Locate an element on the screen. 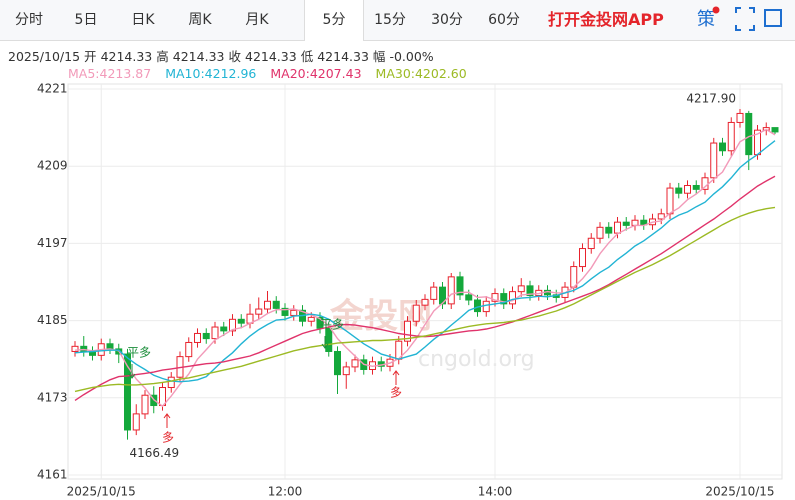  low-label: 4166.49 is located at coordinates (155, 453).